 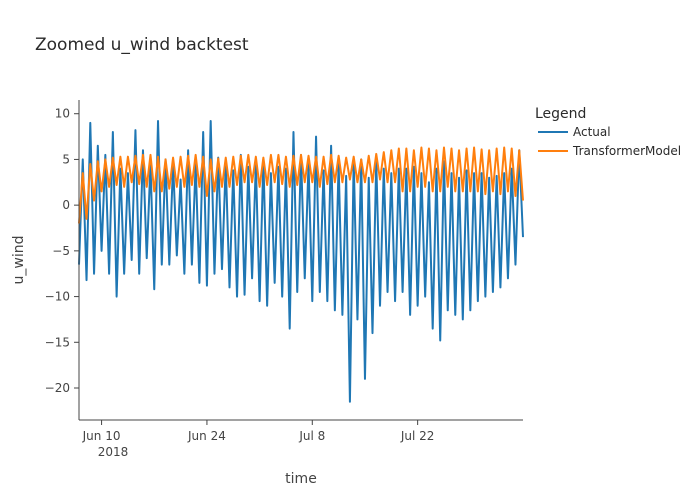 What do you see at coordinates (609, 141) in the screenshot?
I see `legend-items: Actual TransformerModel` at bounding box center [609, 141].